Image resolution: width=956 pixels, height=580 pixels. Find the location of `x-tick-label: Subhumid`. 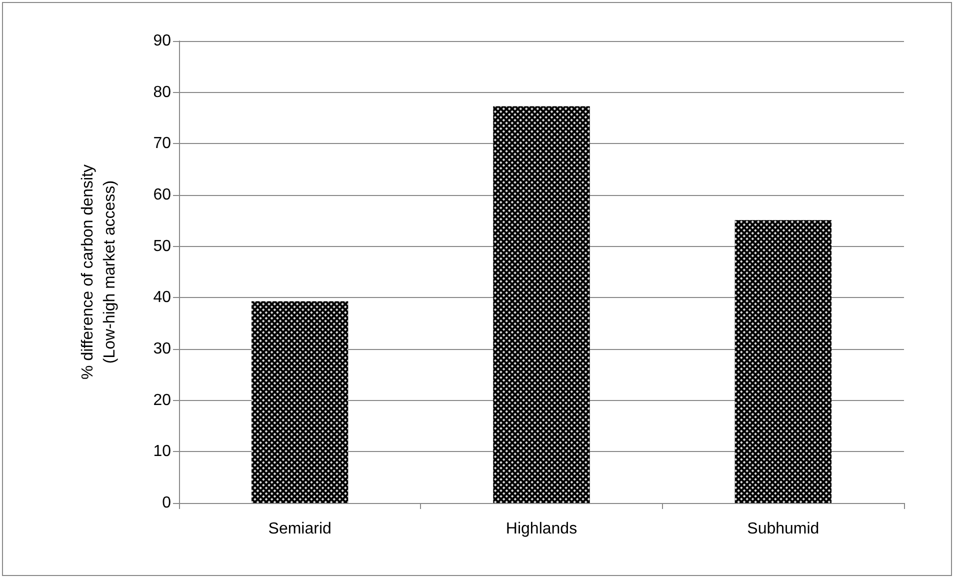

x-tick-label: Subhumid is located at coordinates (783, 529).